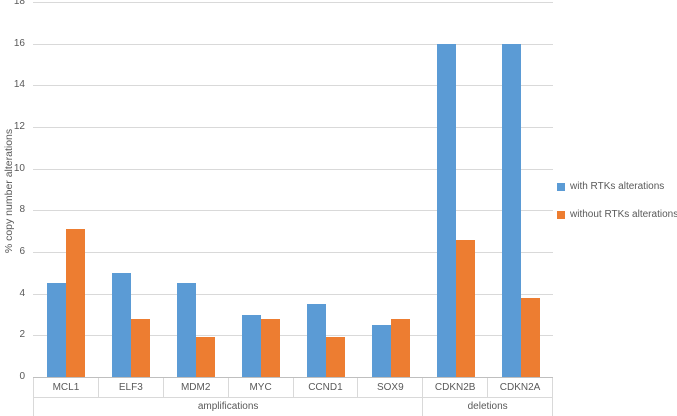 The height and width of the screenshot is (416, 677). Describe the element at coordinates (19, 126) in the screenshot. I see `y-tick-label: 12` at that location.